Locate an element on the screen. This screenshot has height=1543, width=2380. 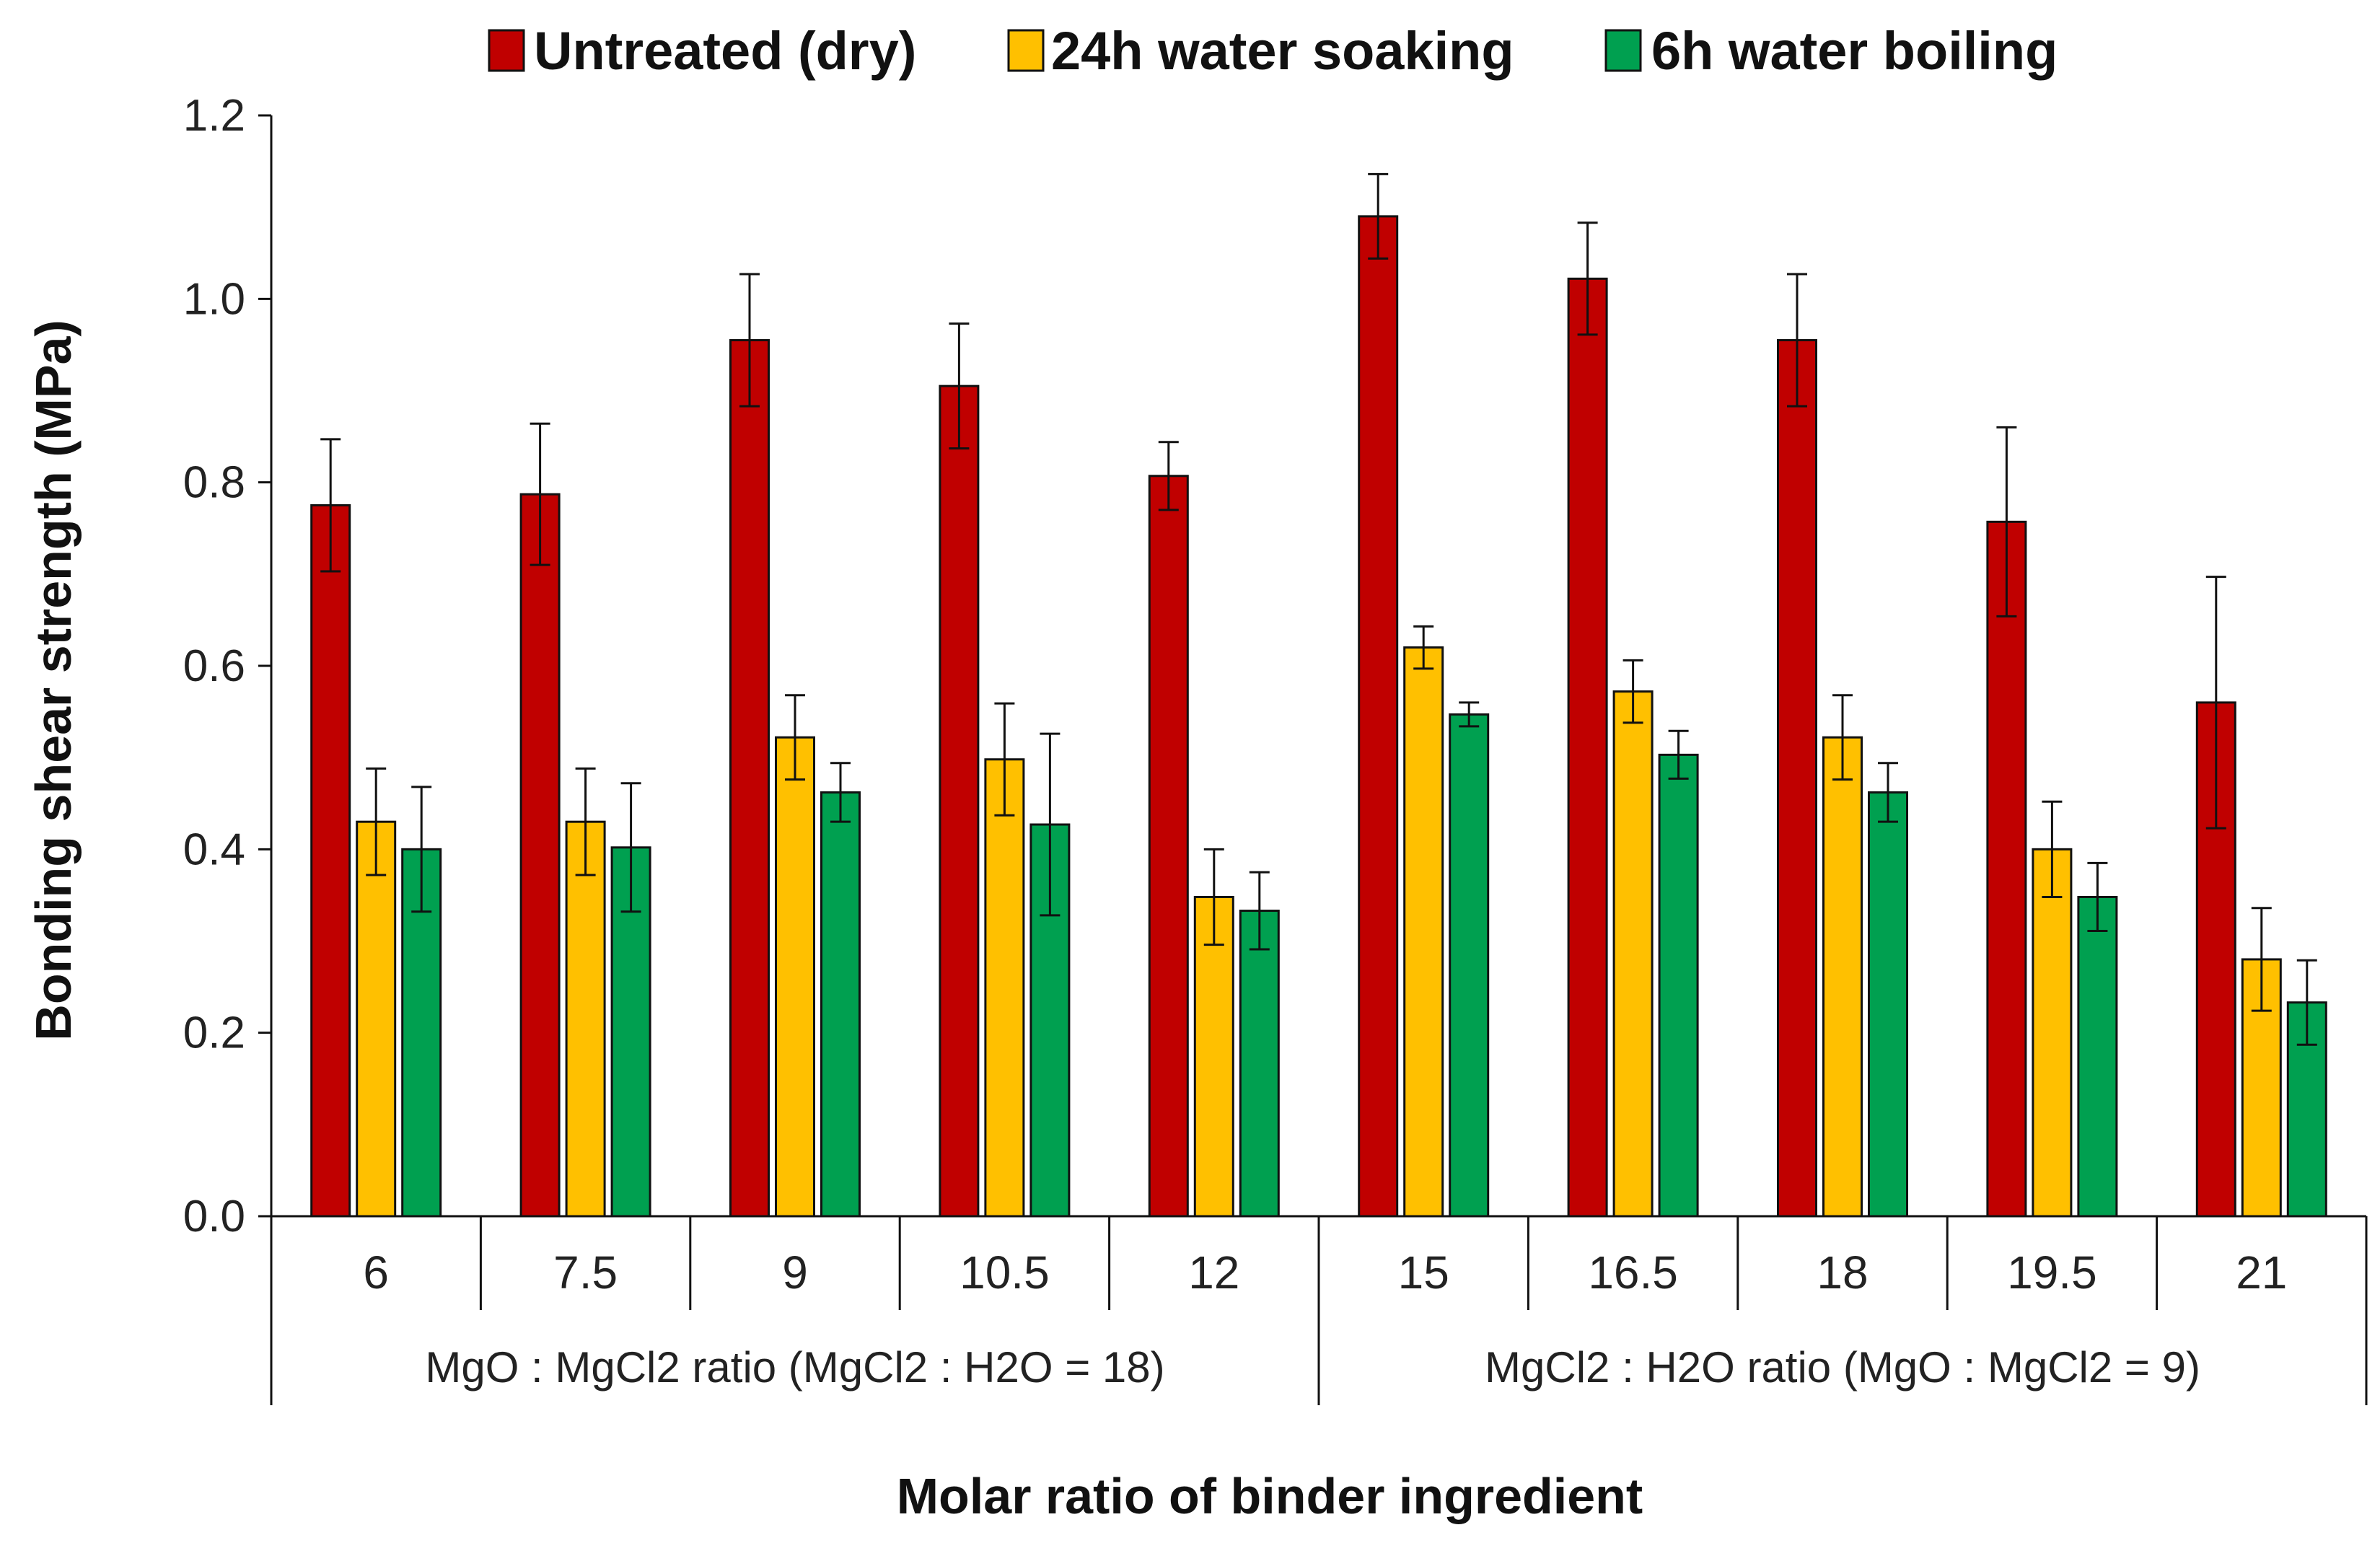
x-tick-label-9: 9 is located at coordinates (795, 1272).